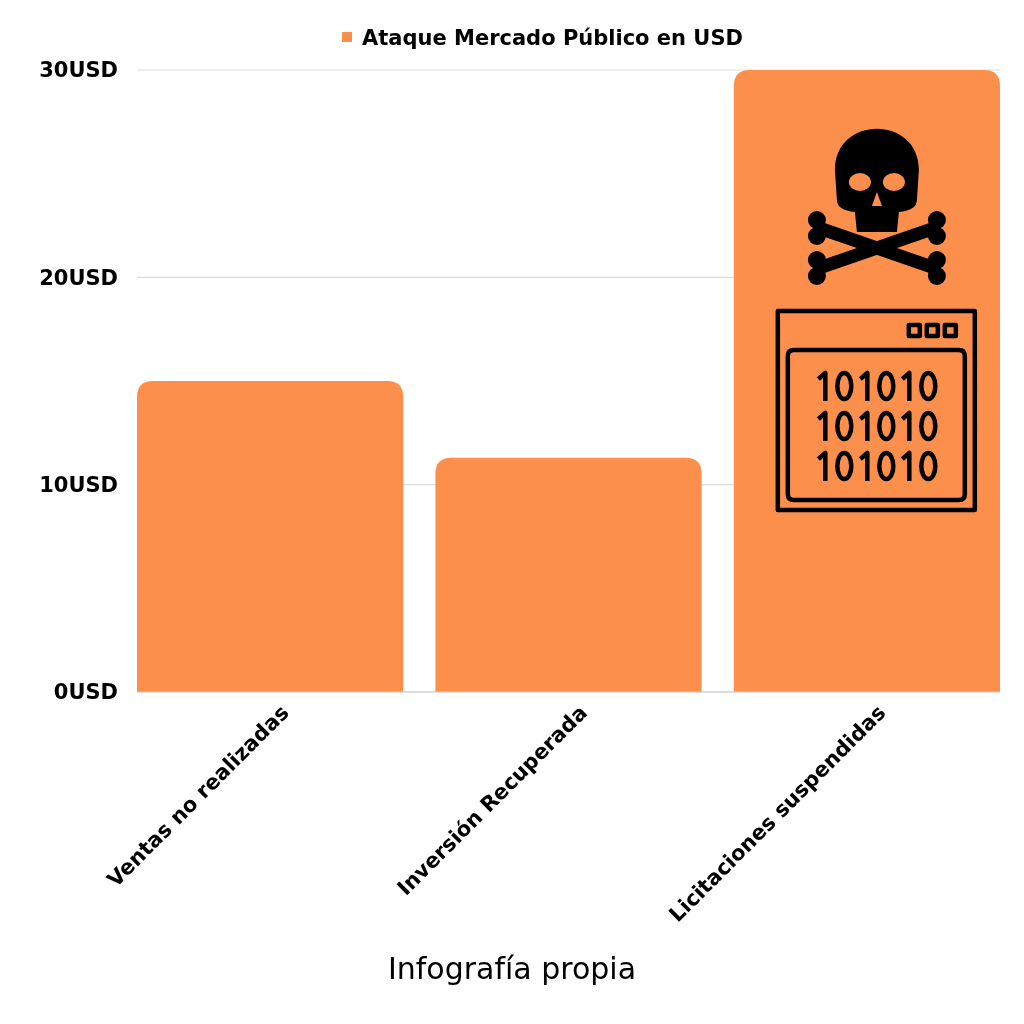  I want to click on y-tick-label: 10USD, so click(78, 485).